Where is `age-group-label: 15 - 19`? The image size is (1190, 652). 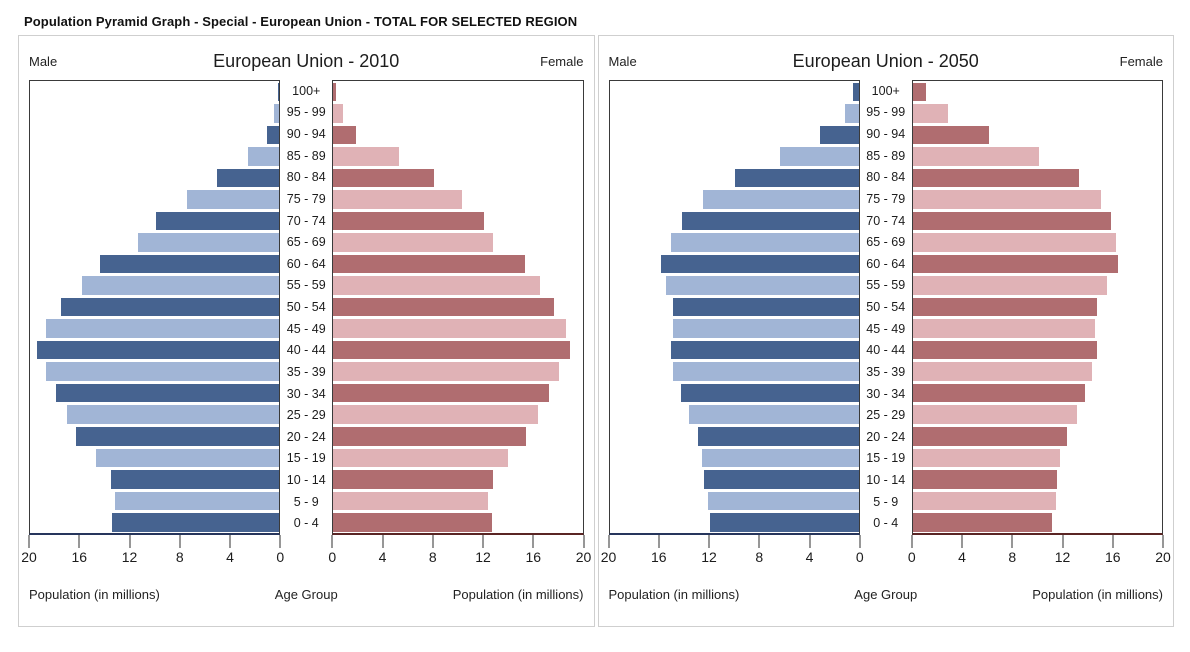 age-group-label: 15 - 19 is located at coordinates (886, 458).